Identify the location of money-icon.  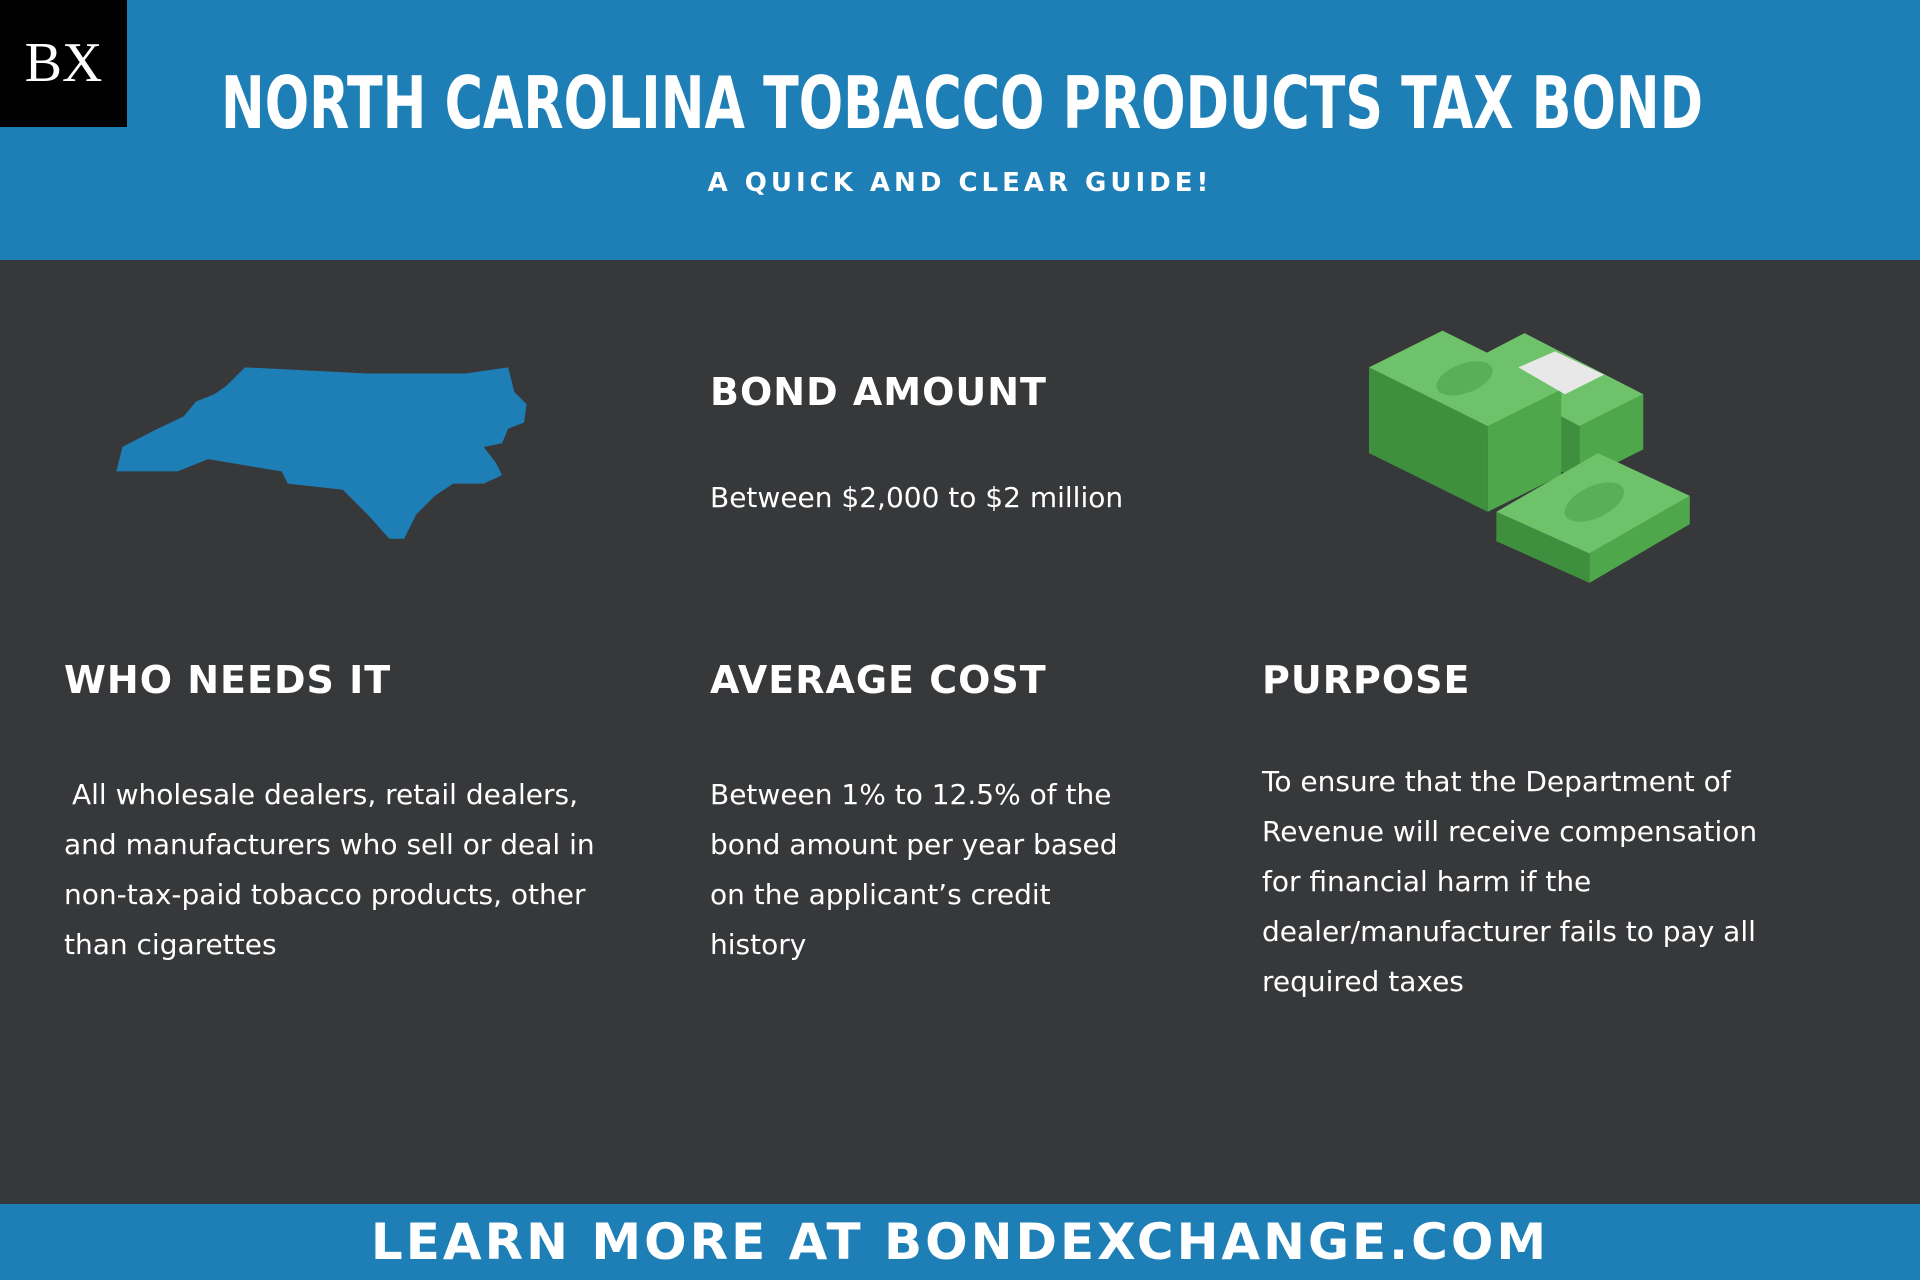
(1529, 456).